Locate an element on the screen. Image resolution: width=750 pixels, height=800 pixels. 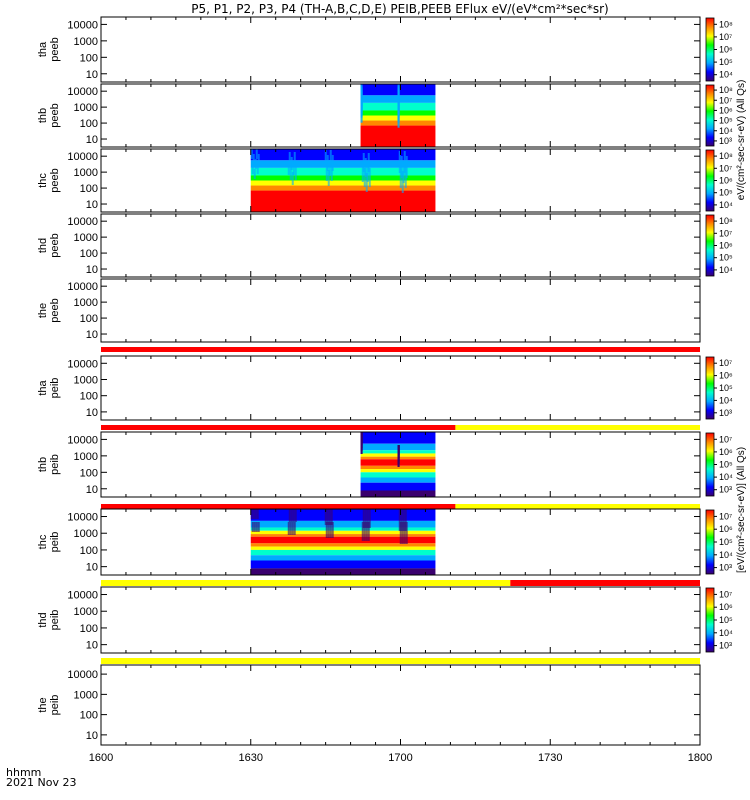
colorbar: 10⁸ 10⁷ 10⁶ 10⁵ 10⁴ is located at coordinates (719, 180).